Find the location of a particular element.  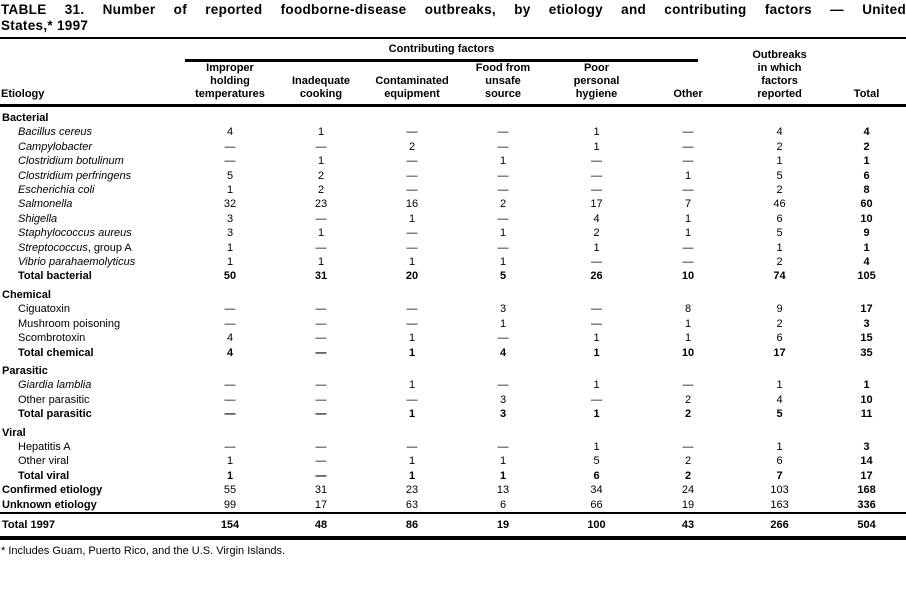

value-cell: 19 is located at coordinates (688, 504).